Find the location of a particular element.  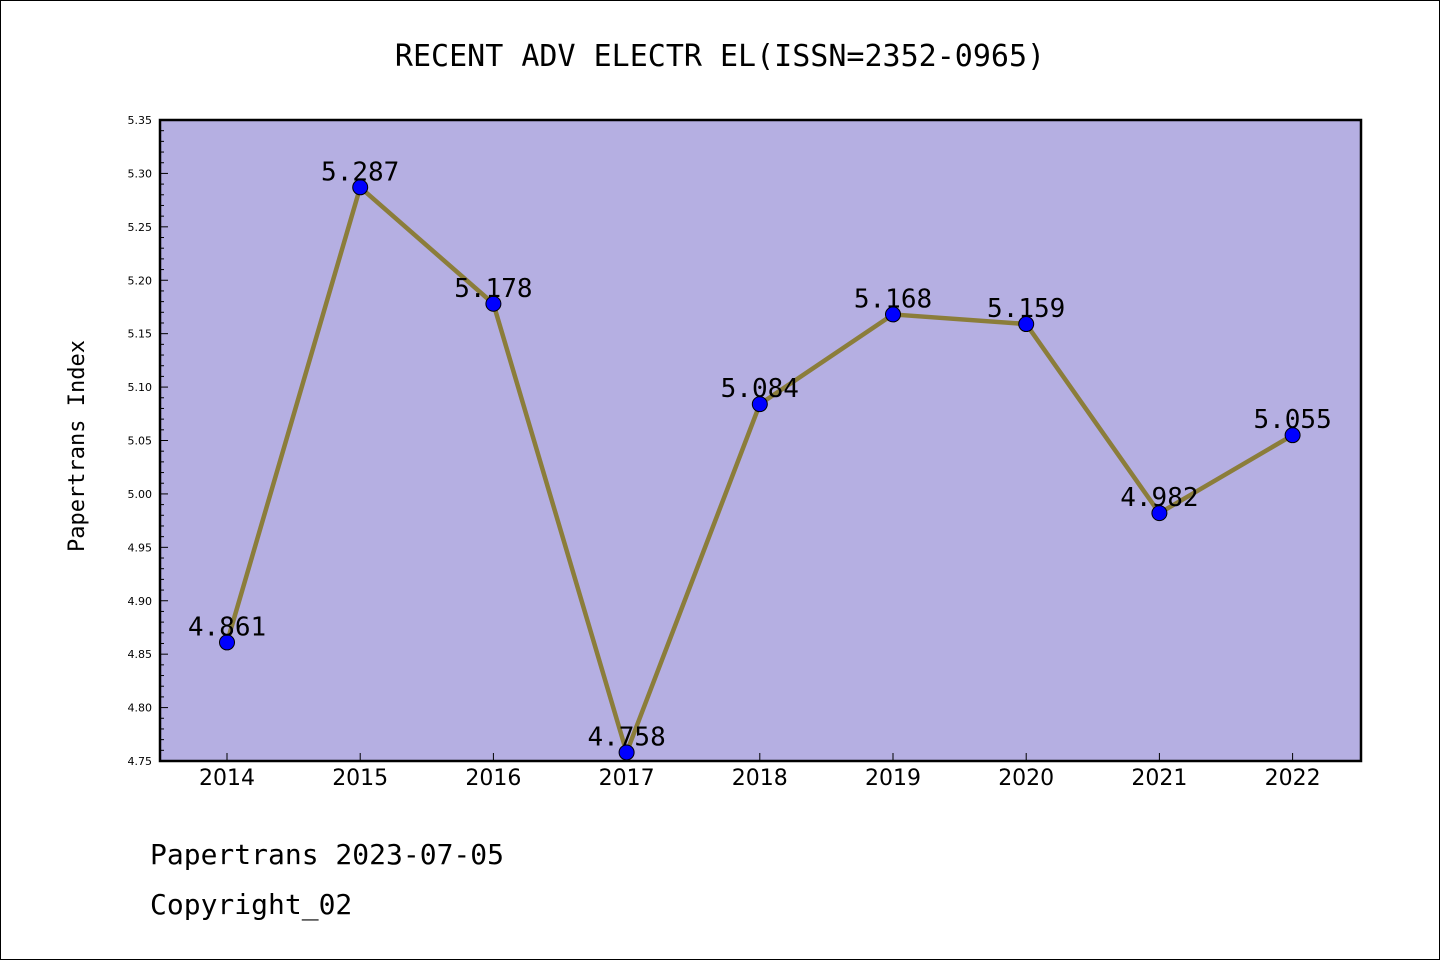

x-tick-label: 2019 is located at coordinates (893, 778).